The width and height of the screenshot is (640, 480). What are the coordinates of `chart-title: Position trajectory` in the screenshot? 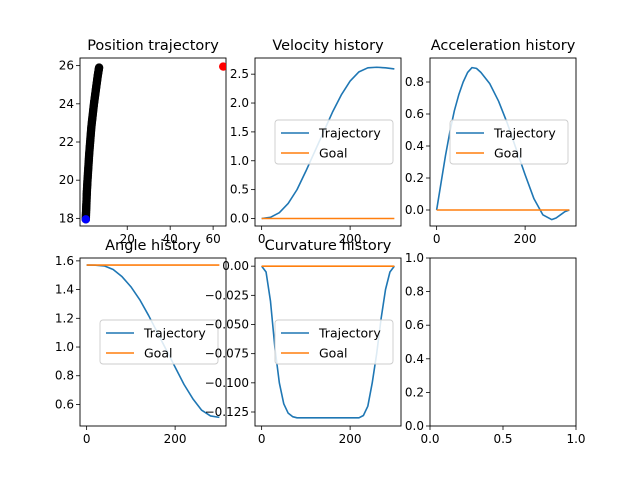 It's located at (153, 46).